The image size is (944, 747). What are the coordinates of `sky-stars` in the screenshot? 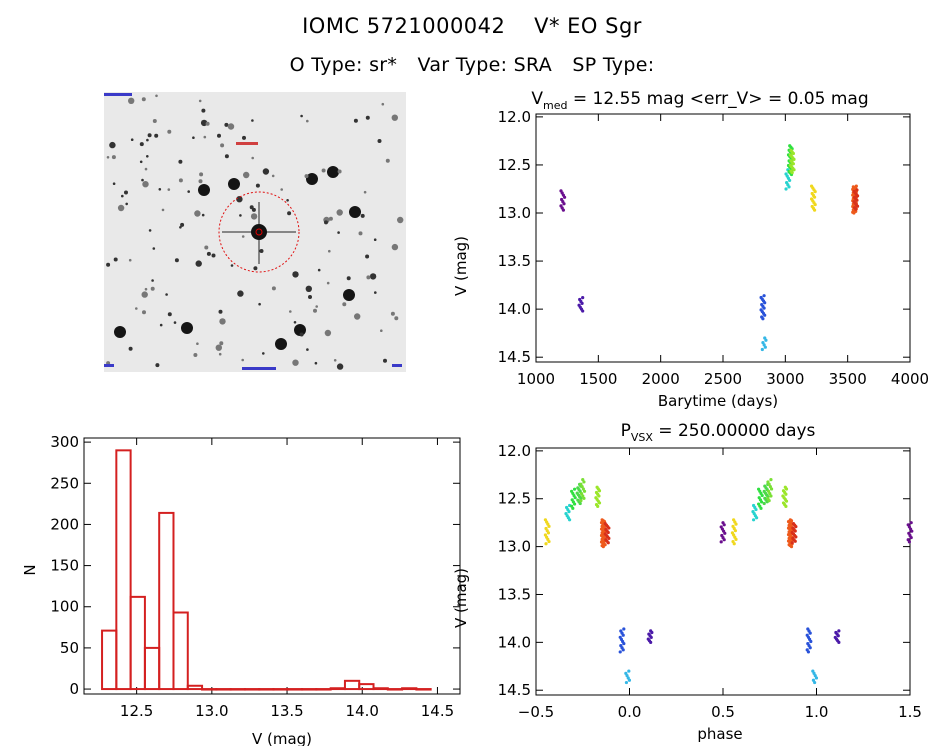 It's located at (255, 232).